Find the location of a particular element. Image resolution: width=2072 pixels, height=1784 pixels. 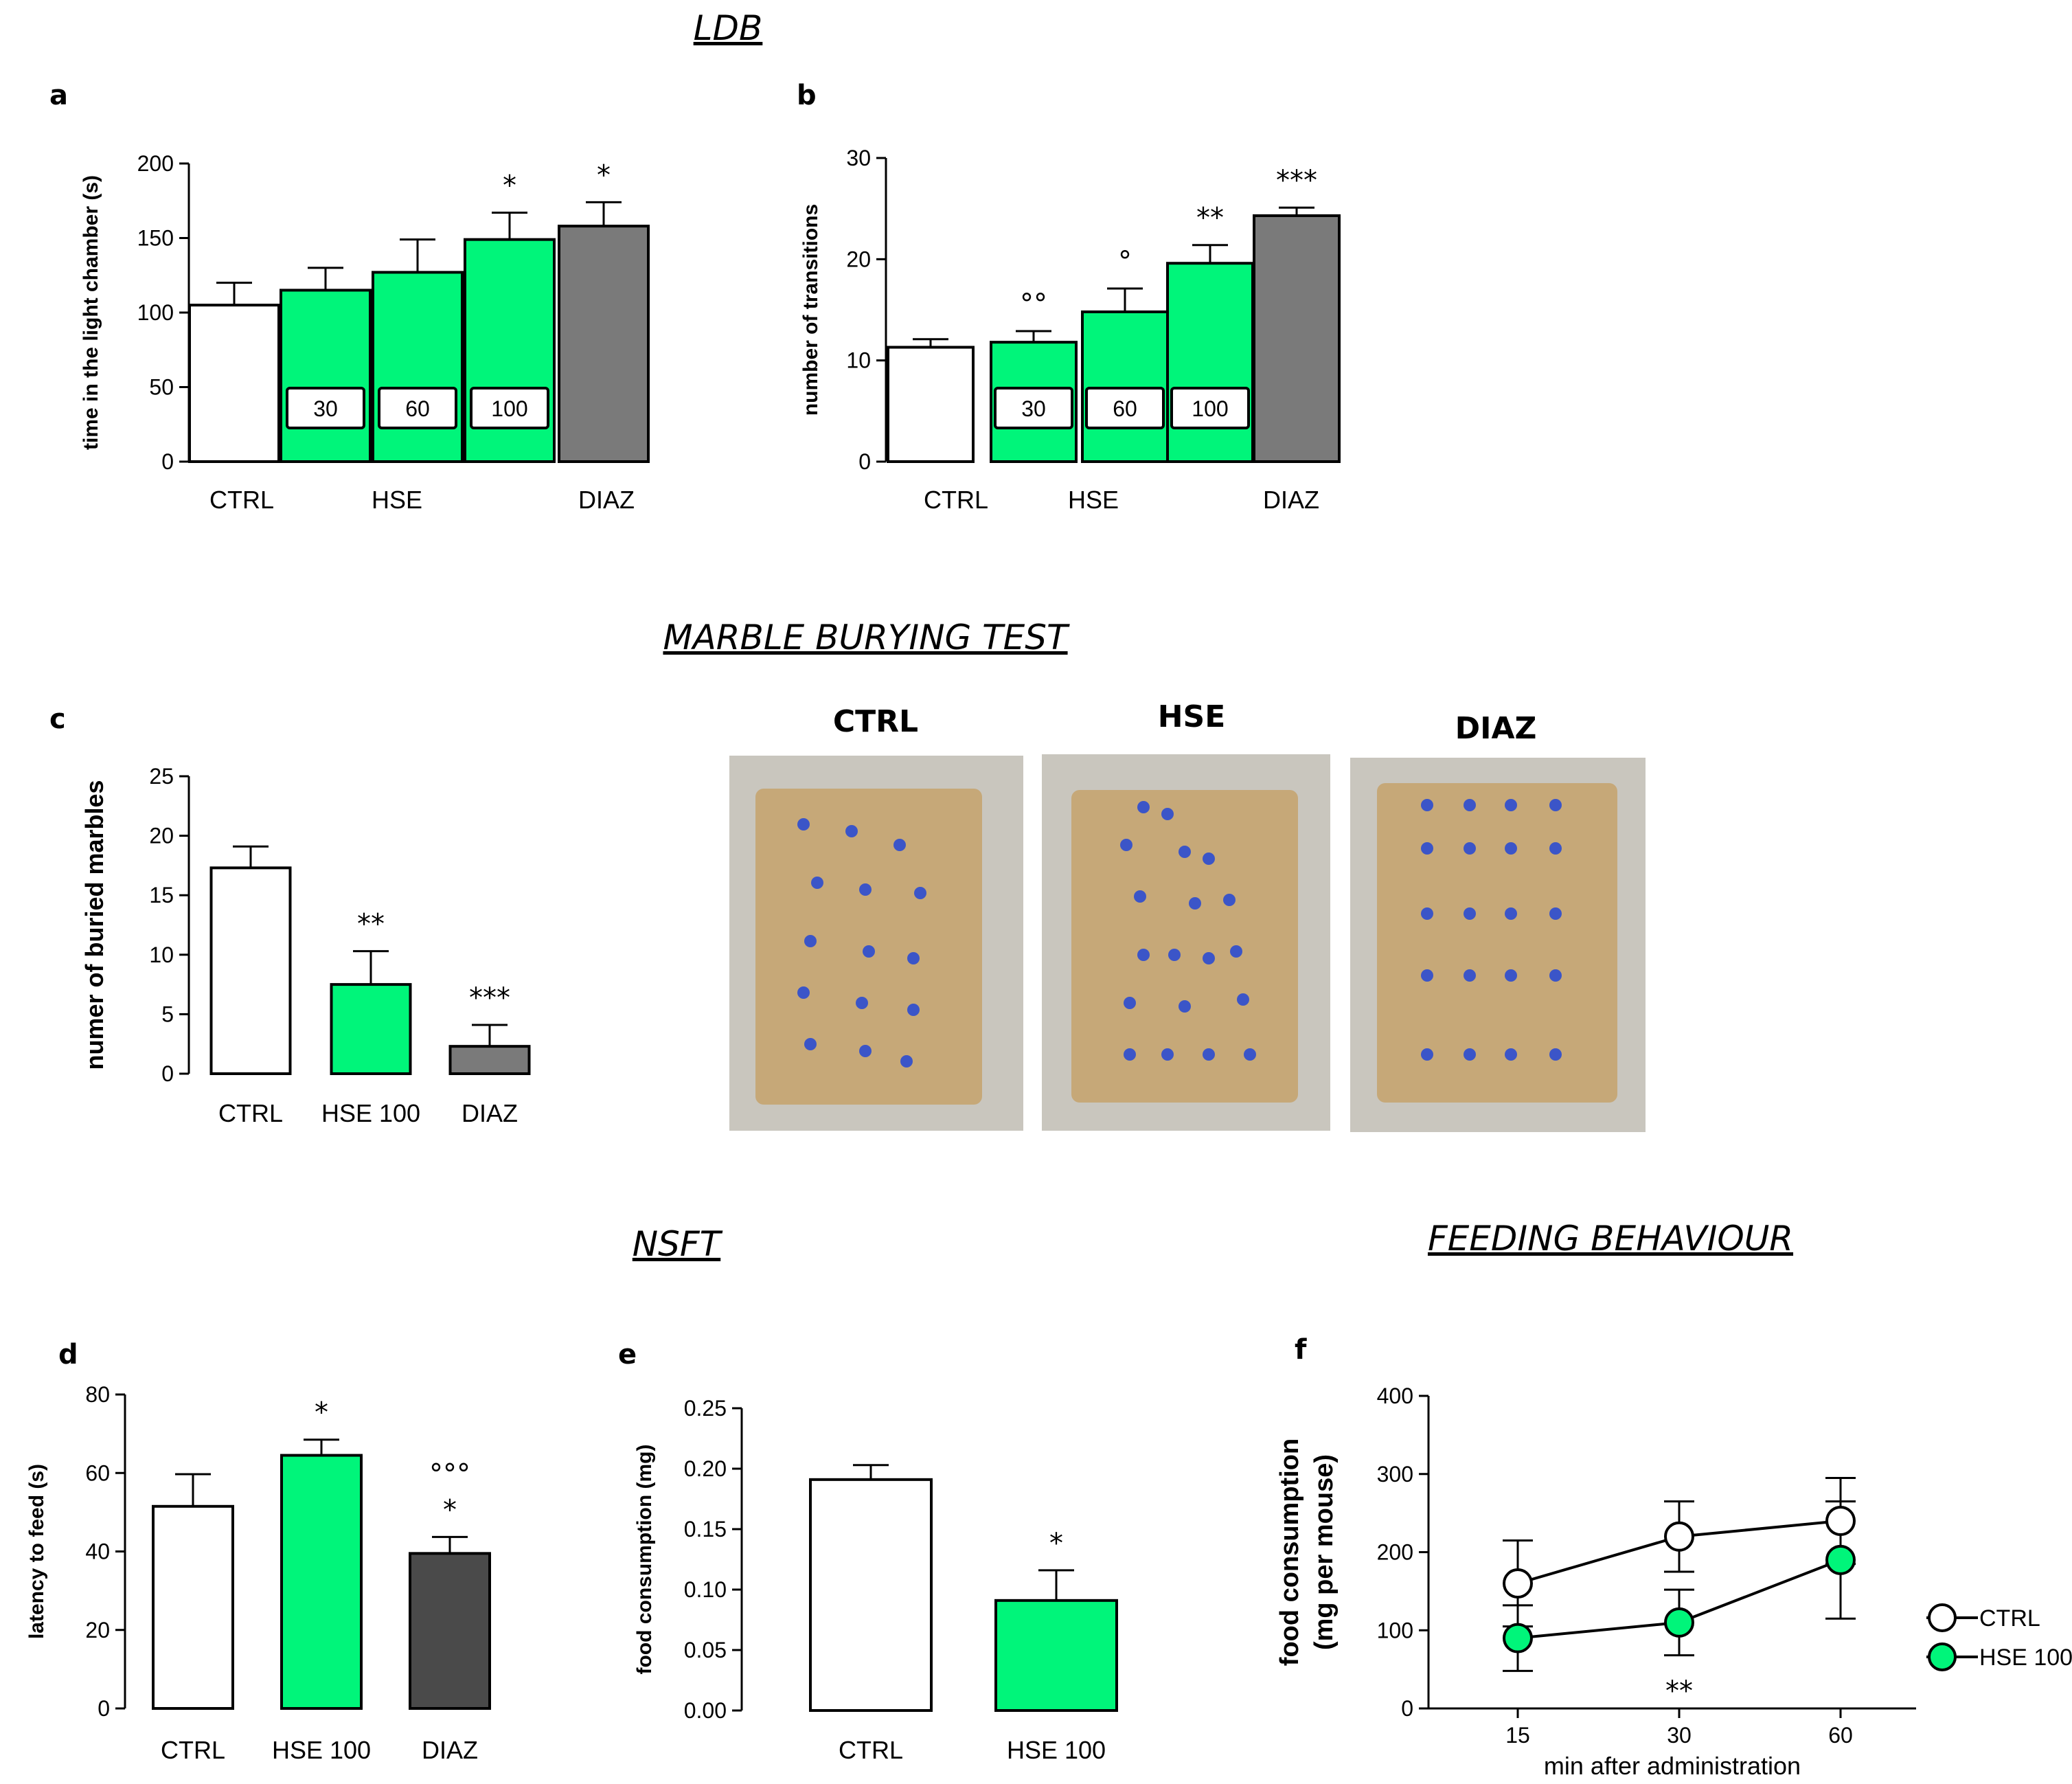

y-axis-label: numer of buried marbles is located at coordinates (94, 925).